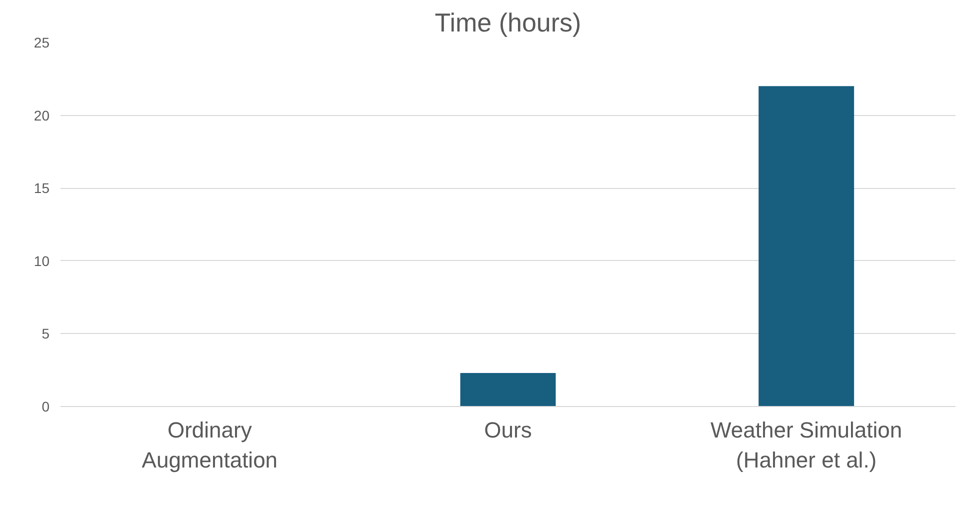 Image resolution: width=969 pixels, height=506 pixels. What do you see at coordinates (42, 188) in the screenshot?
I see `y-tick-label: 15` at bounding box center [42, 188].